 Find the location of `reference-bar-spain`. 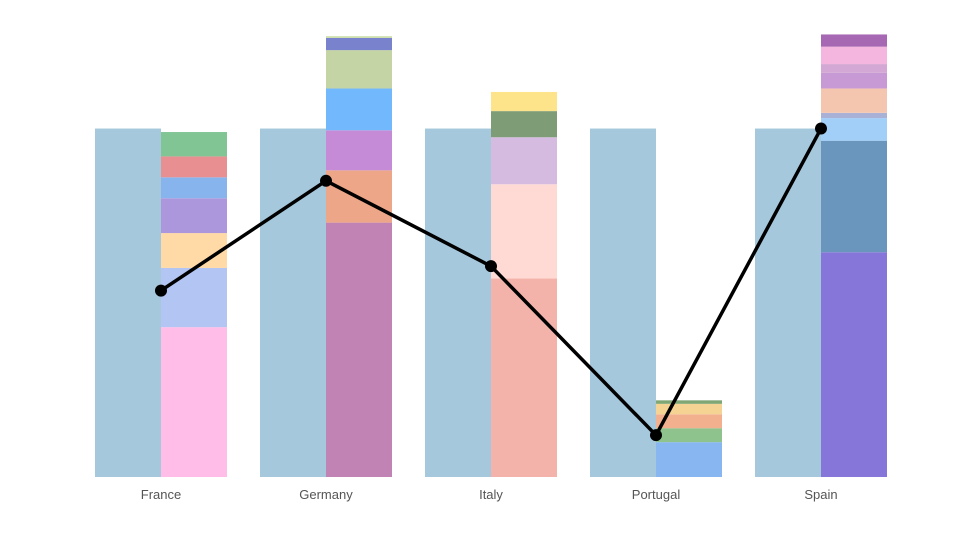

reference-bar-spain is located at coordinates (788, 303).